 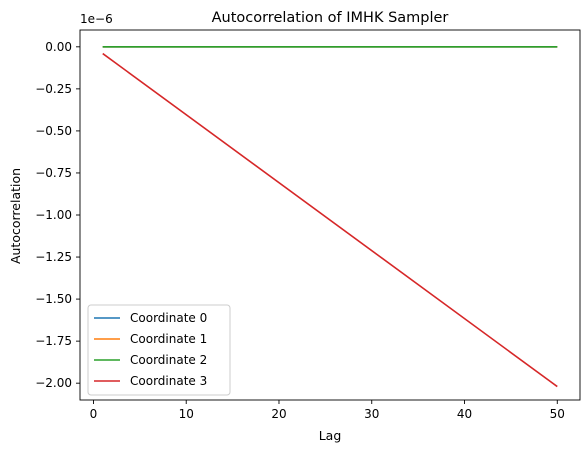 I want to click on y-axis-offset-label: 1e−6, so click(x=96, y=19).